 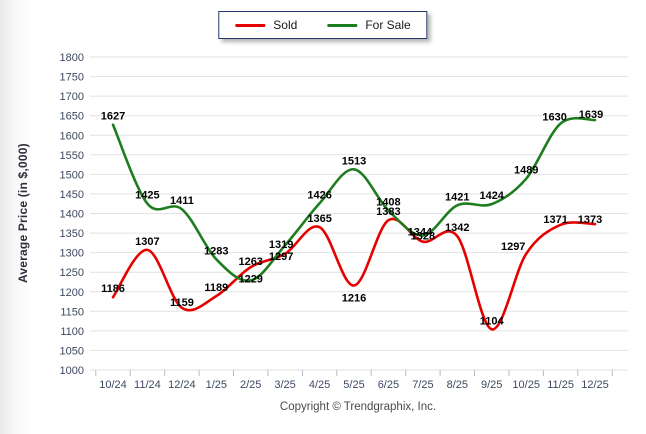 I want to click on data-label: 1104, so click(x=492, y=321).